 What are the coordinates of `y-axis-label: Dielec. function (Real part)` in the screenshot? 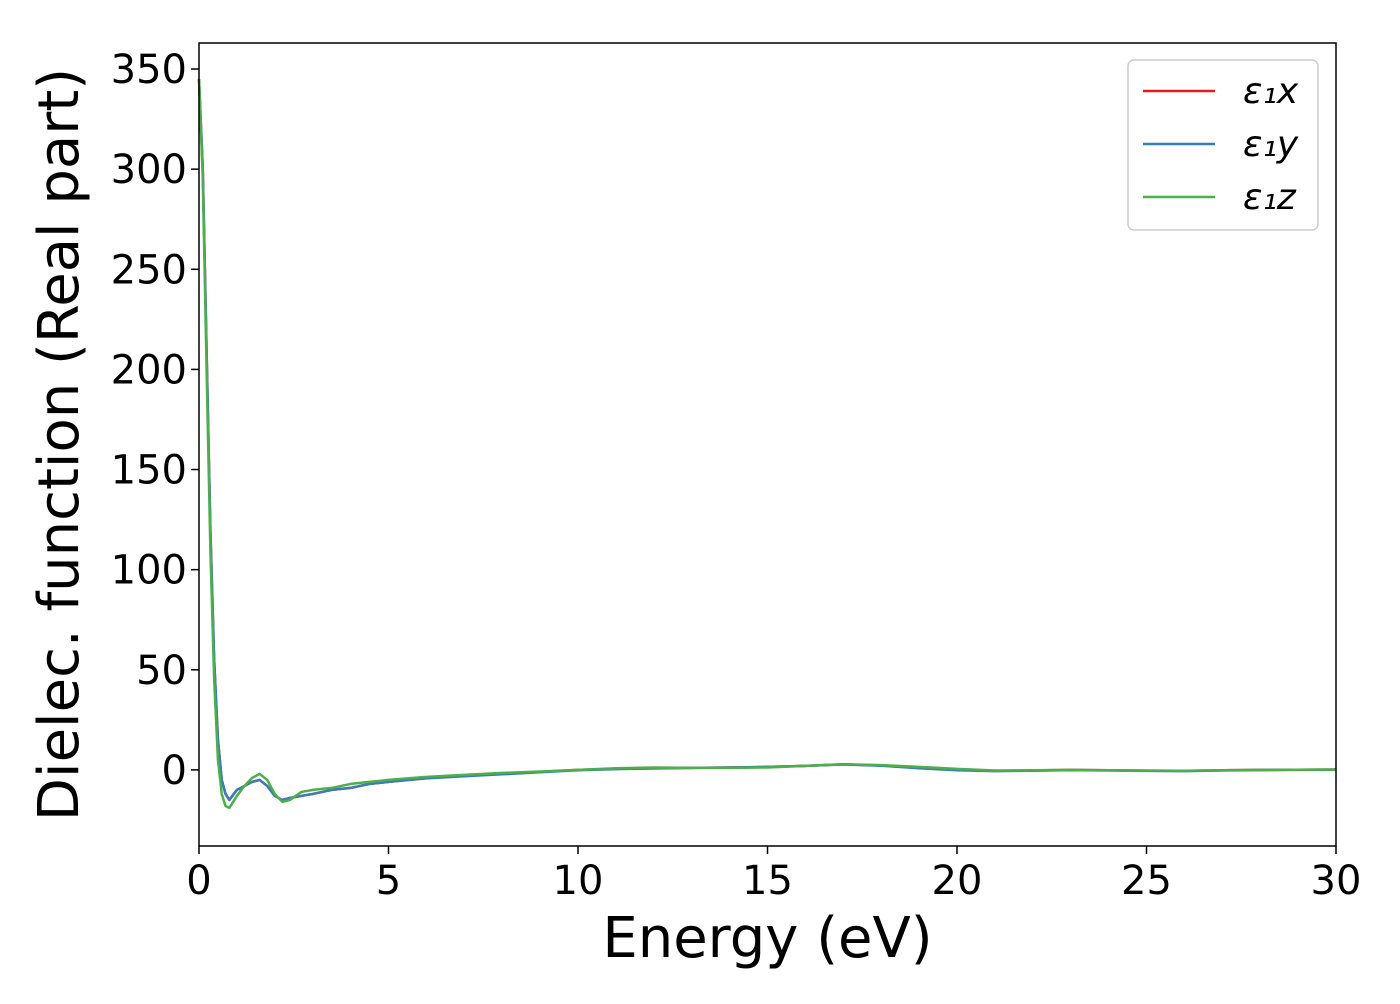 It's located at (59, 444).